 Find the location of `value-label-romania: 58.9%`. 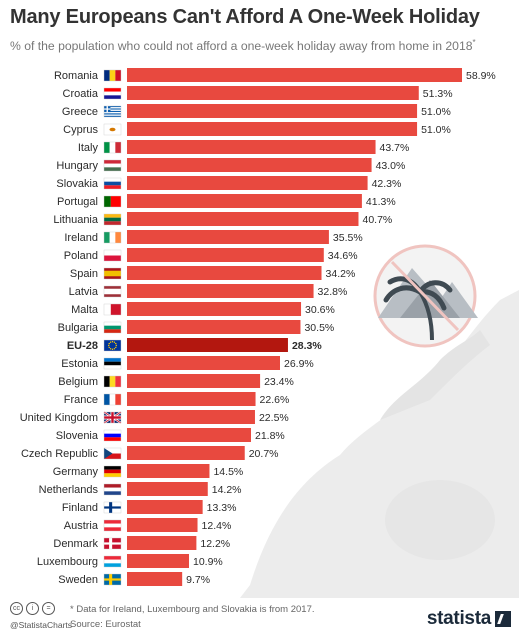

value-label-romania: 58.9% is located at coordinates (481, 76).